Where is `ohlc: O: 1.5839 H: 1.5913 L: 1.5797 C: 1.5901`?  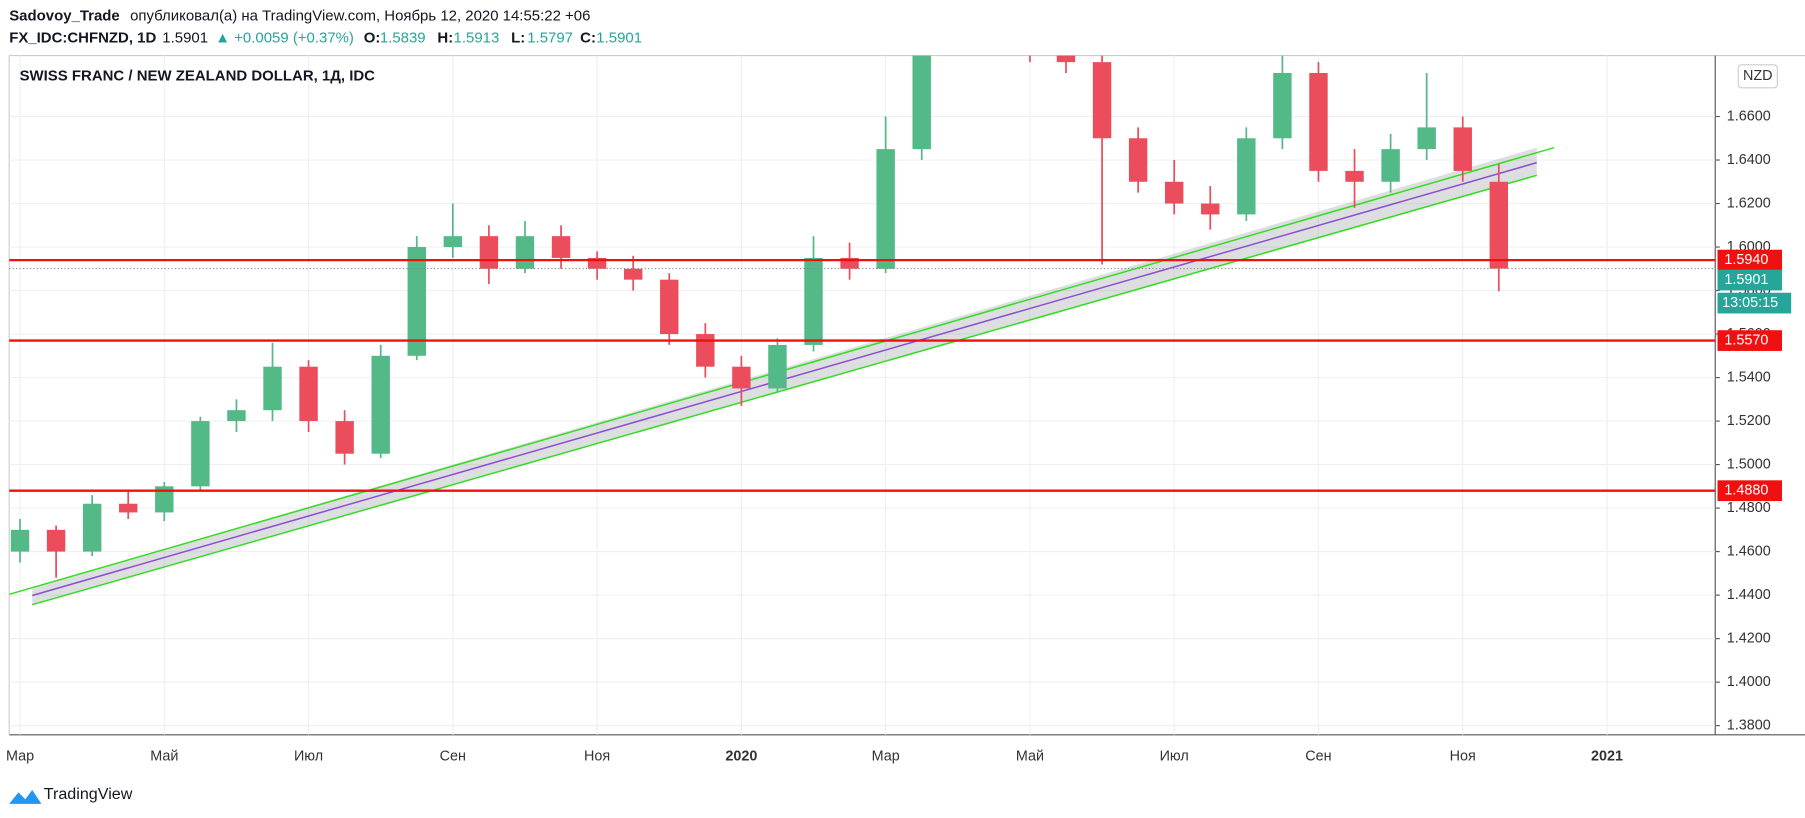 ohlc: O: 1.5839 H: 1.5913 L: 1.5797 C: 1.5901 is located at coordinates (503, 37).